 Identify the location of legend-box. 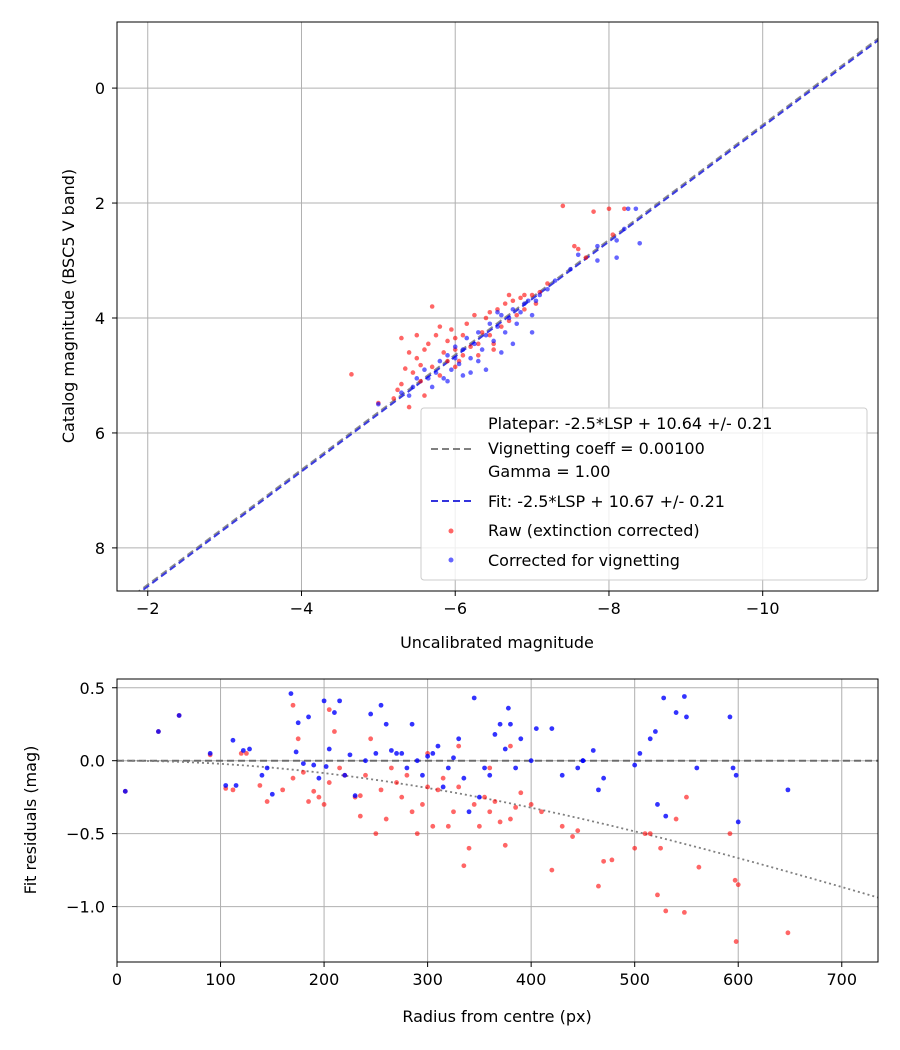
(644, 494).